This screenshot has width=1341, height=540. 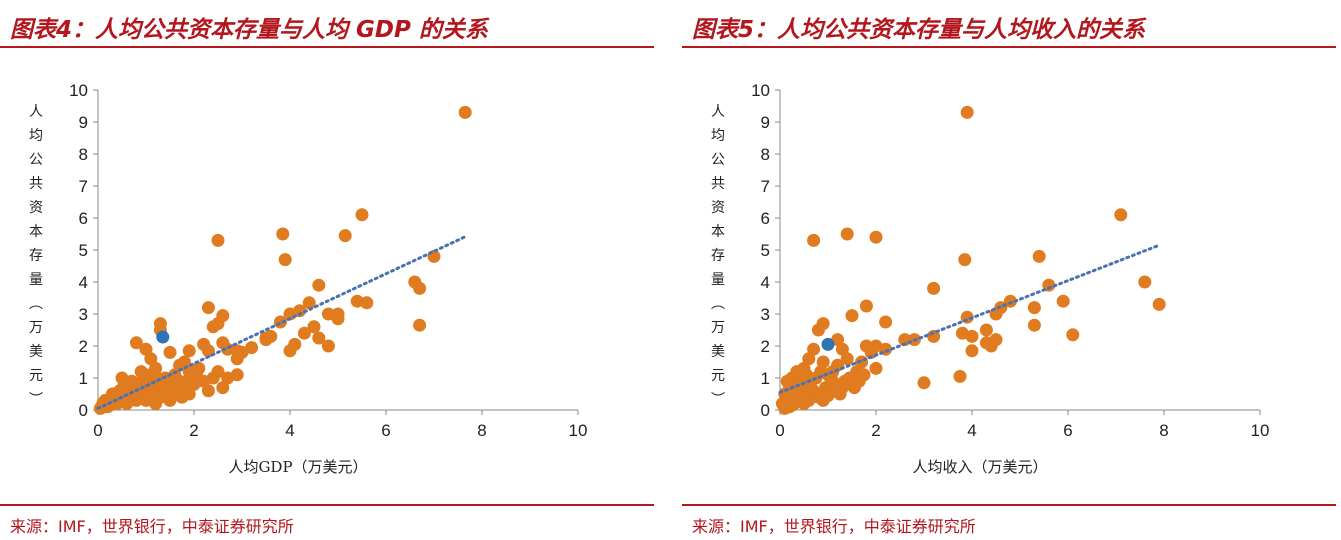 What do you see at coordinates (765, 378) in the screenshot?
I see `y-tick-label: 1` at bounding box center [765, 378].